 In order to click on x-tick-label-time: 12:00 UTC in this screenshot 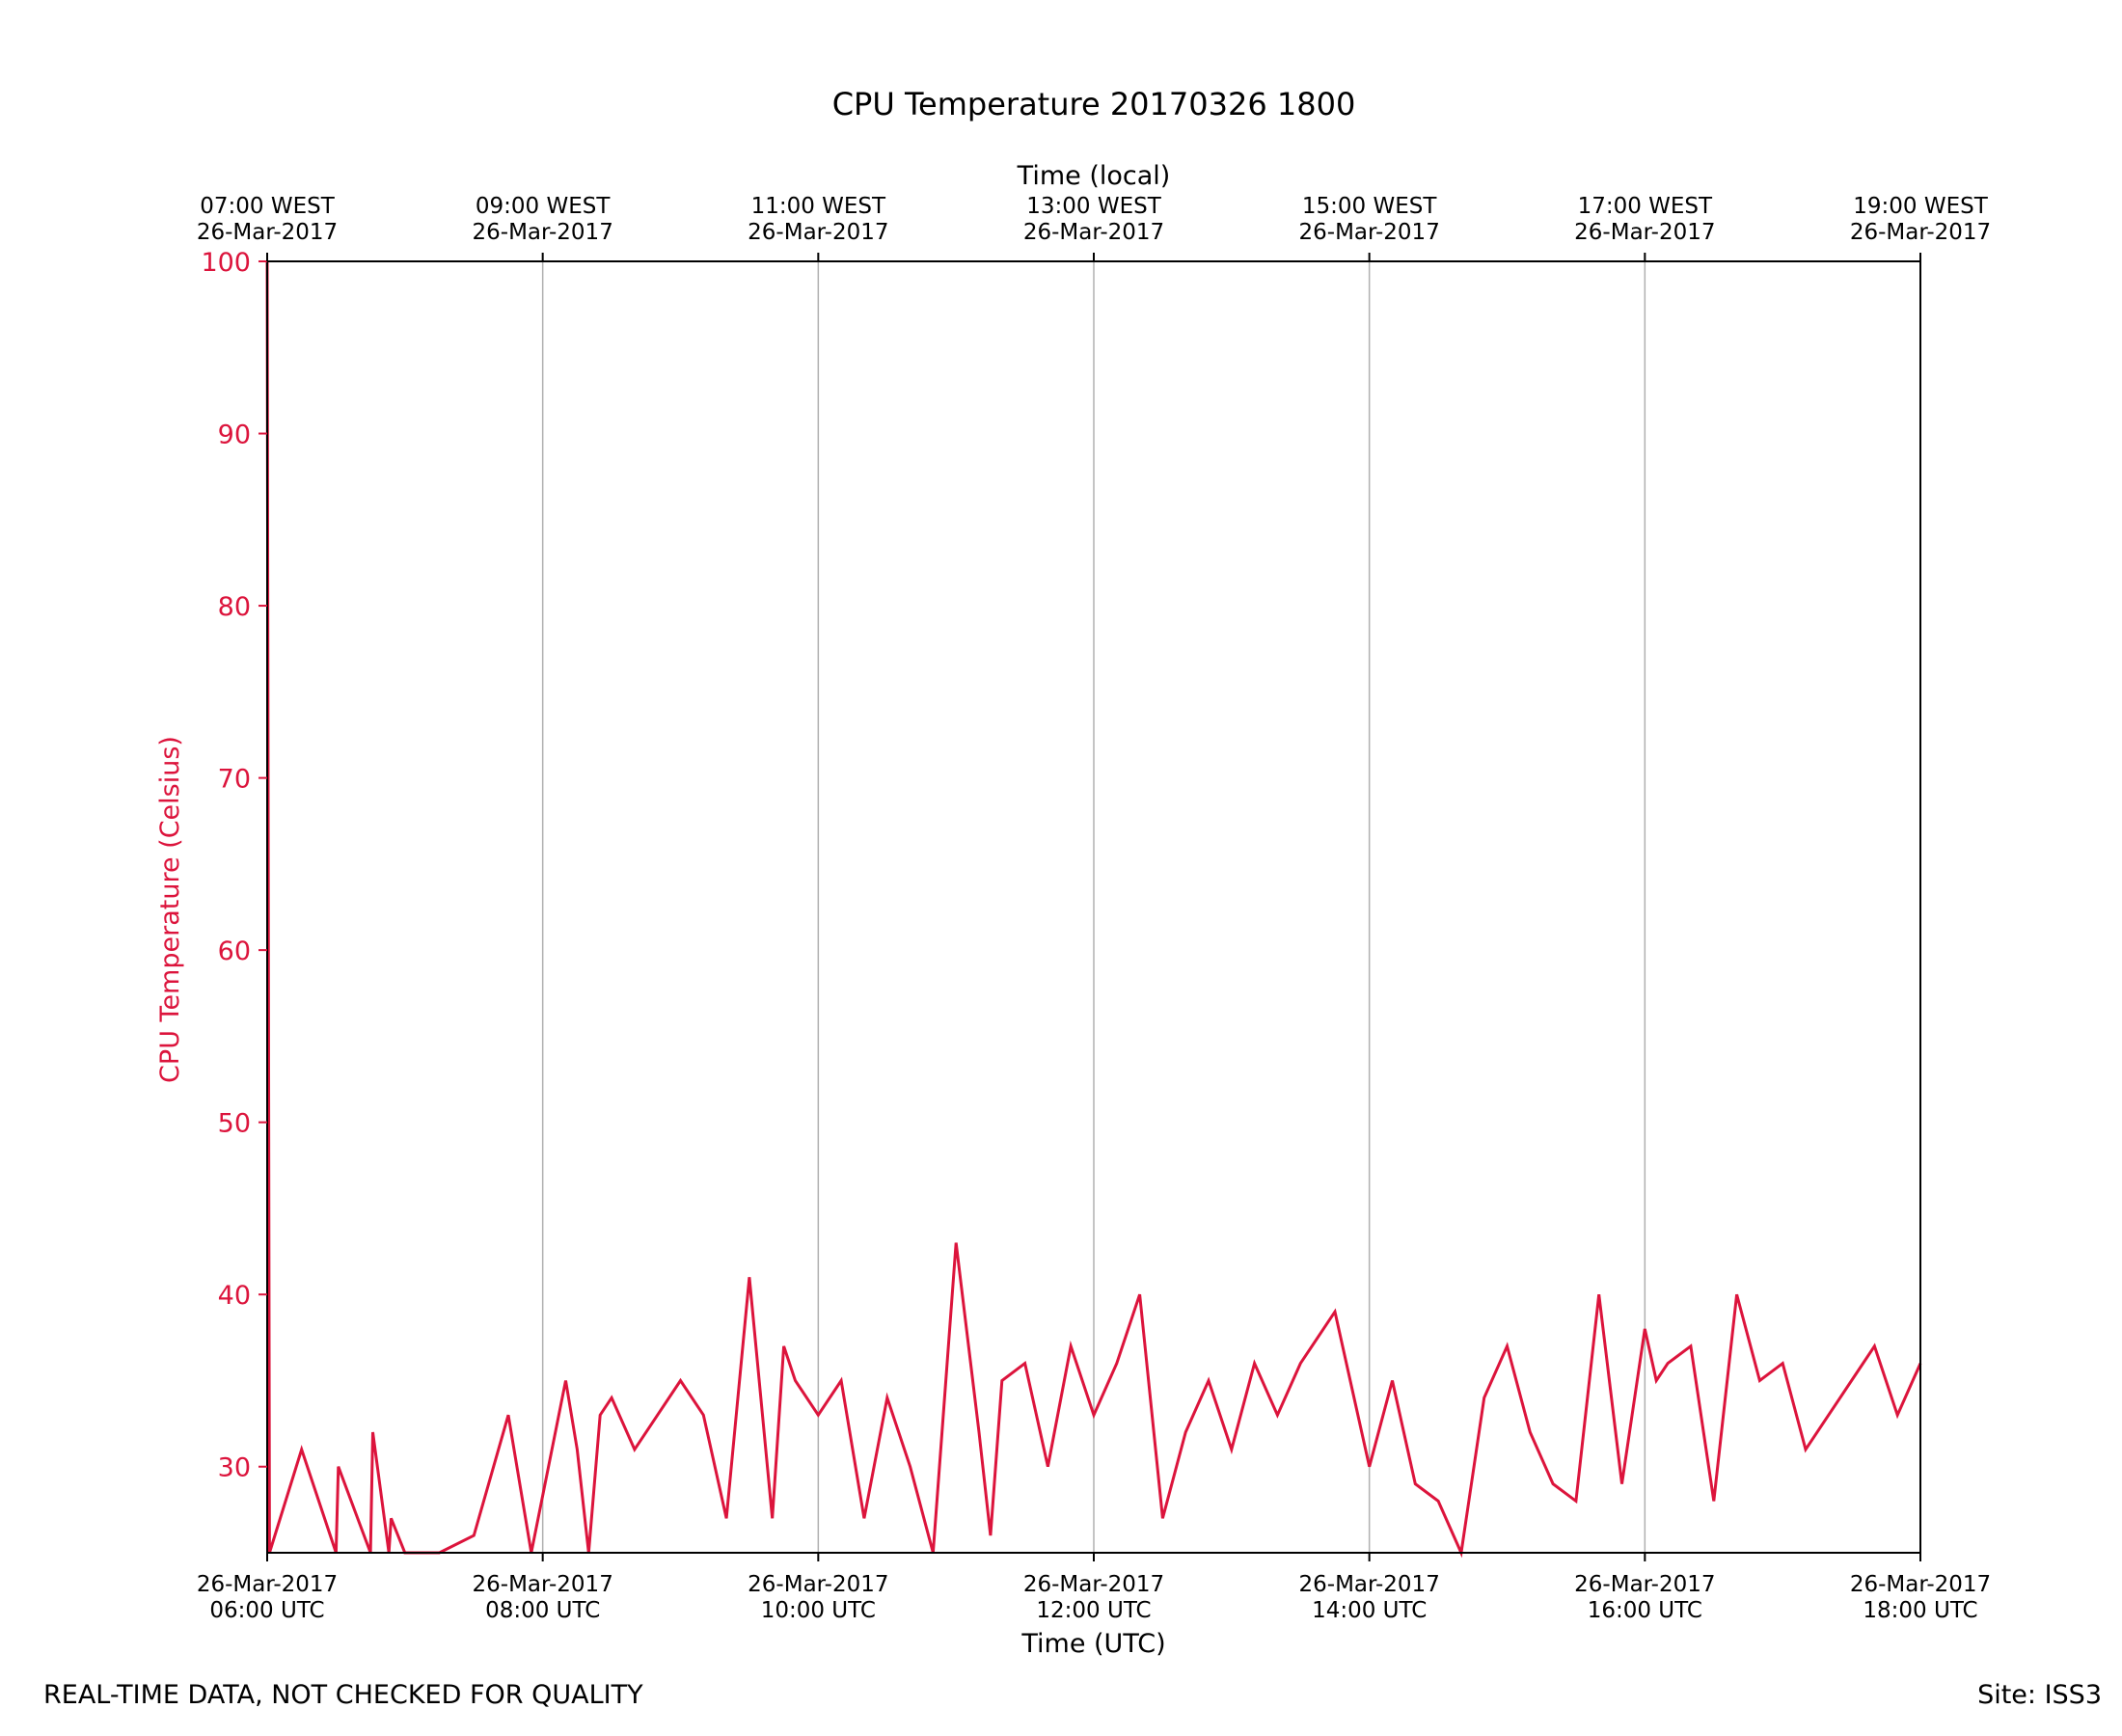, I will do `click(1094, 1610)`.